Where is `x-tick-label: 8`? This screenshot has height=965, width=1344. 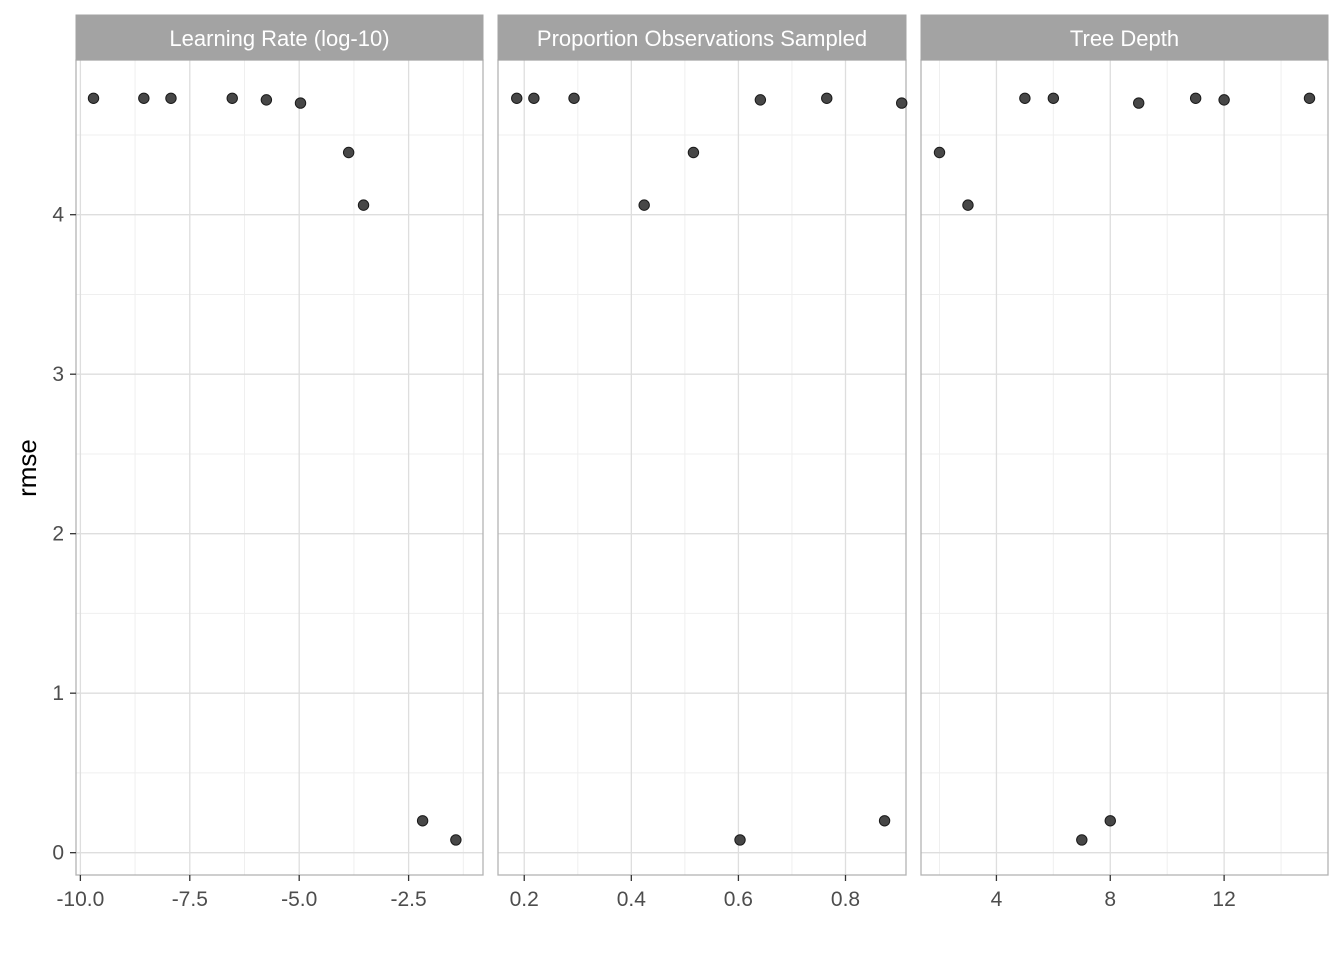 x-tick-label: 8 is located at coordinates (1110, 899).